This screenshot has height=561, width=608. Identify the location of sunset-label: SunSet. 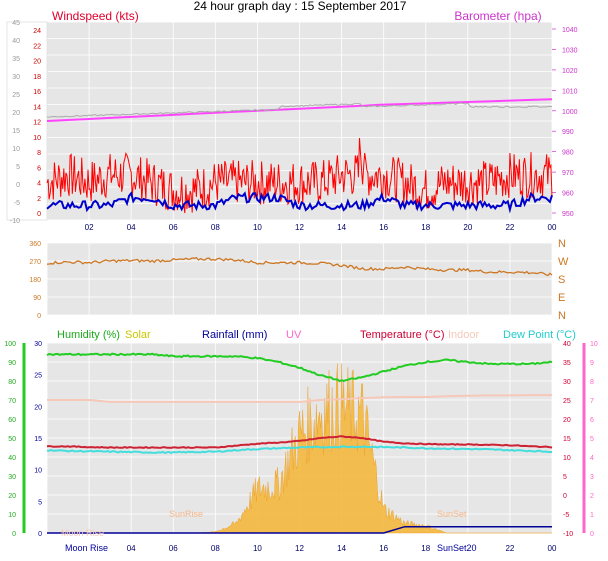
(452, 514).